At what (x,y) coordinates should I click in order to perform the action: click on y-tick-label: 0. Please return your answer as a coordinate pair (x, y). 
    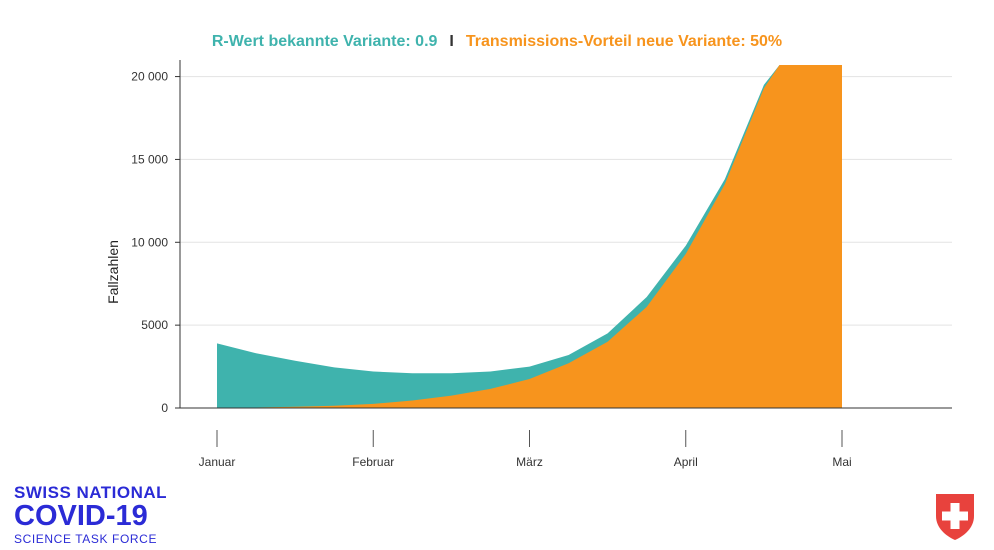
    Looking at the image, I should click on (164, 408).